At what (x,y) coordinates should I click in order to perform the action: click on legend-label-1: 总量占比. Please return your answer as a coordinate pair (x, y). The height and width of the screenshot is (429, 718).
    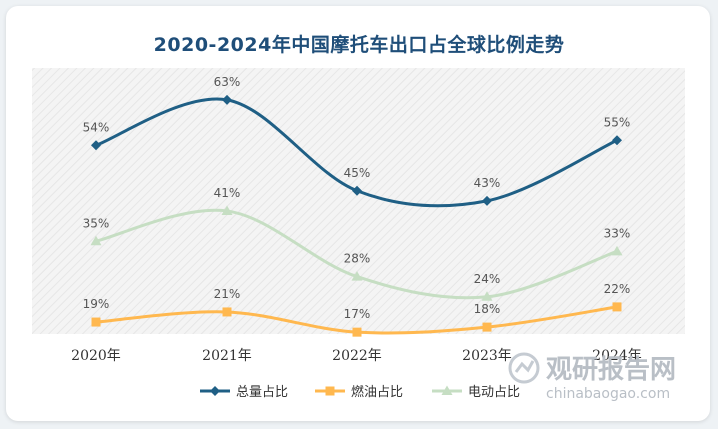
    Looking at the image, I should click on (262, 392).